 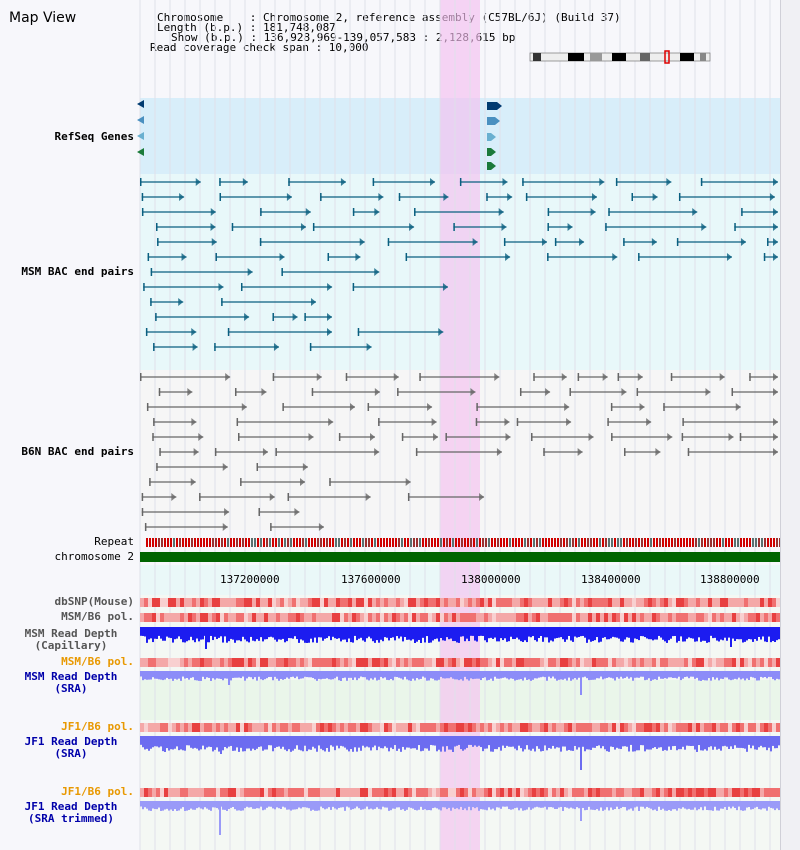 I want to click on chromosome-bar, so click(x=460, y=557).